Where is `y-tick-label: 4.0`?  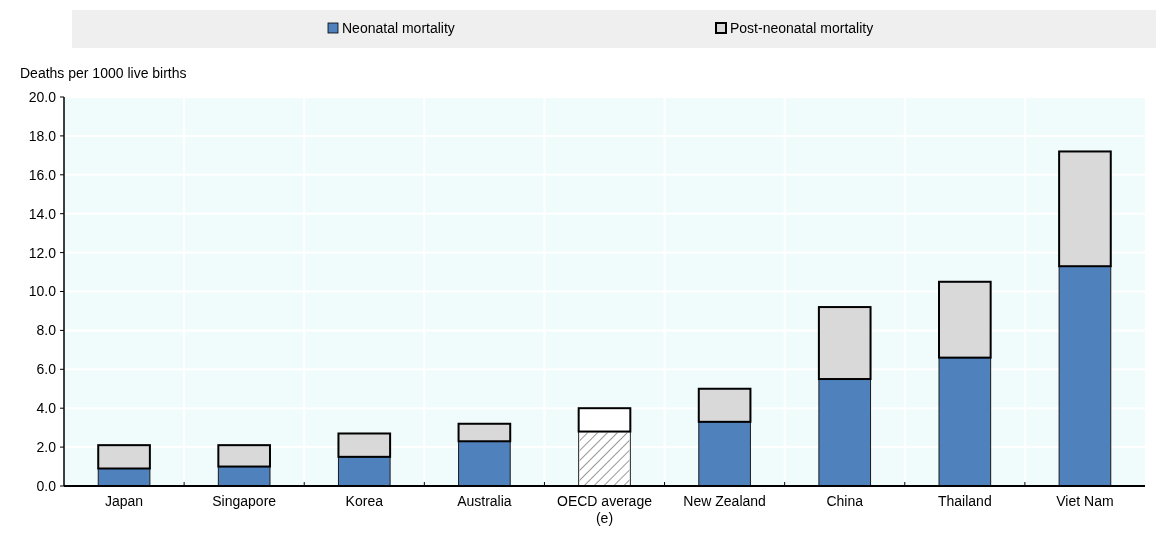
y-tick-label: 4.0 is located at coordinates (46, 408).